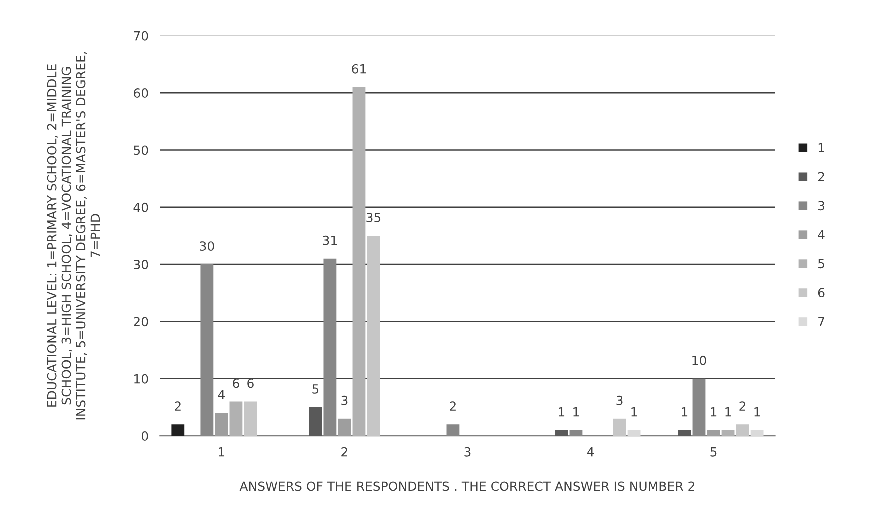 The width and height of the screenshot is (885, 513). I want to click on y-tick-label: 0, so click(145, 436).